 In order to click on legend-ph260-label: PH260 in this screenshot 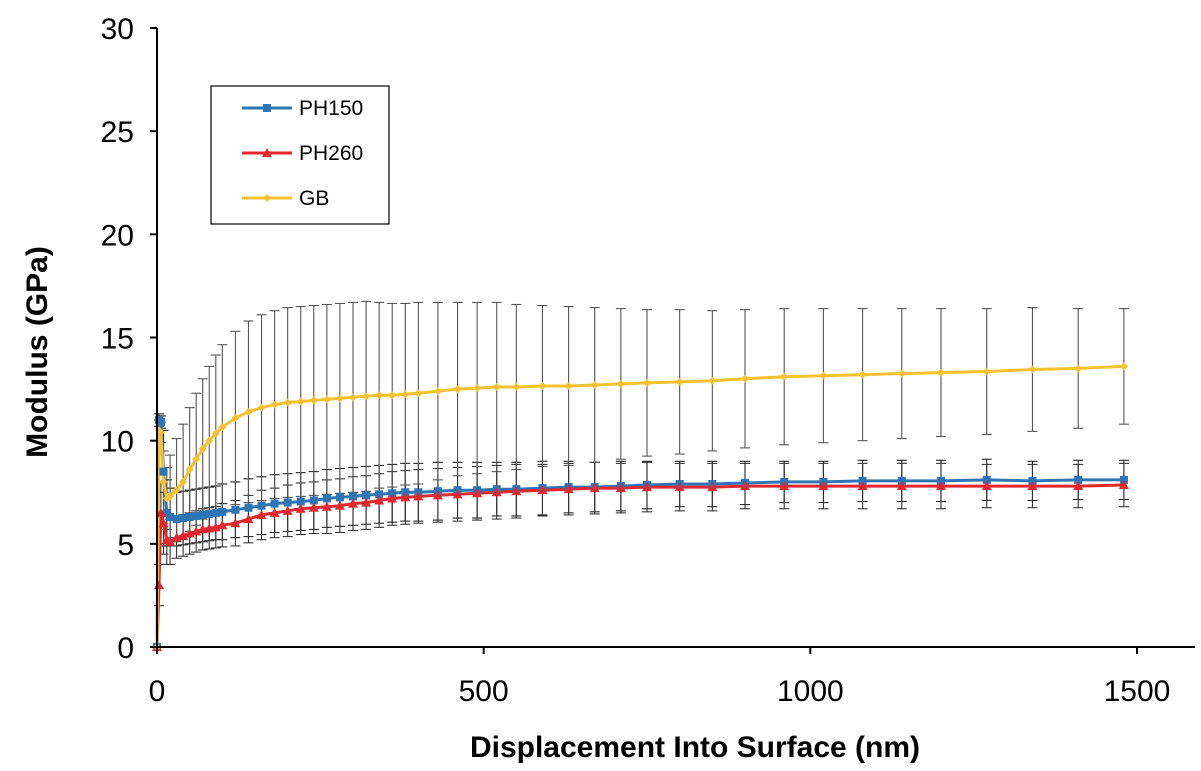, I will do `click(331, 153)`.